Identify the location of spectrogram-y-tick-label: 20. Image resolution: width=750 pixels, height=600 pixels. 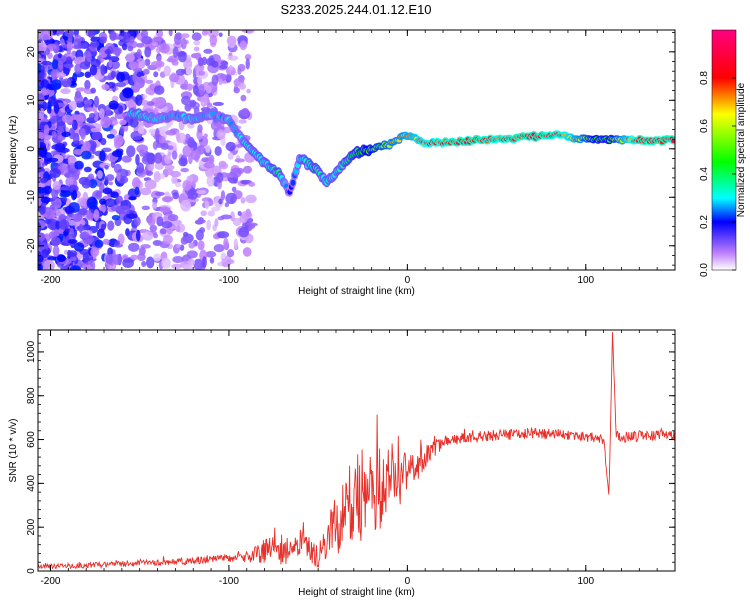
(31, 52).